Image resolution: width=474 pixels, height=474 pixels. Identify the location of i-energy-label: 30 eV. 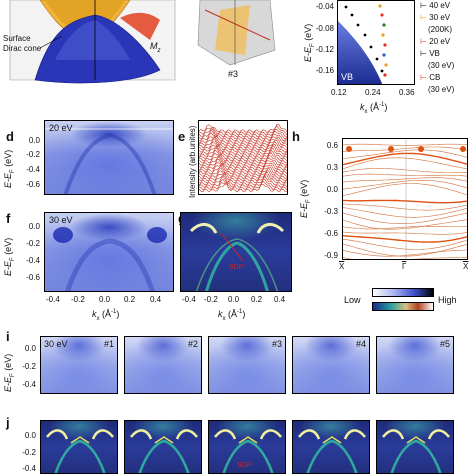
(56, 344).